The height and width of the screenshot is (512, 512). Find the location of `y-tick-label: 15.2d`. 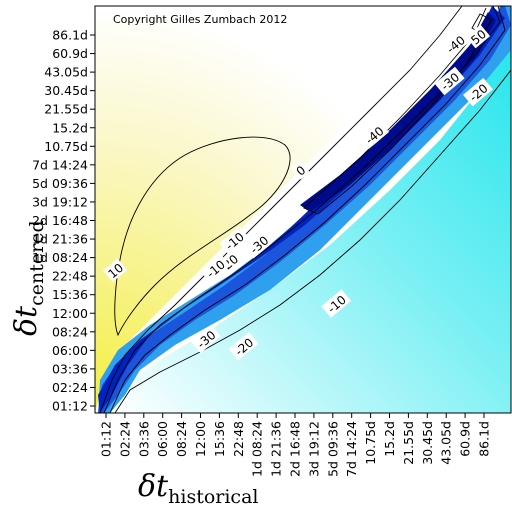

y-tick-label: 15.2d is located at coordinates (70, 127).